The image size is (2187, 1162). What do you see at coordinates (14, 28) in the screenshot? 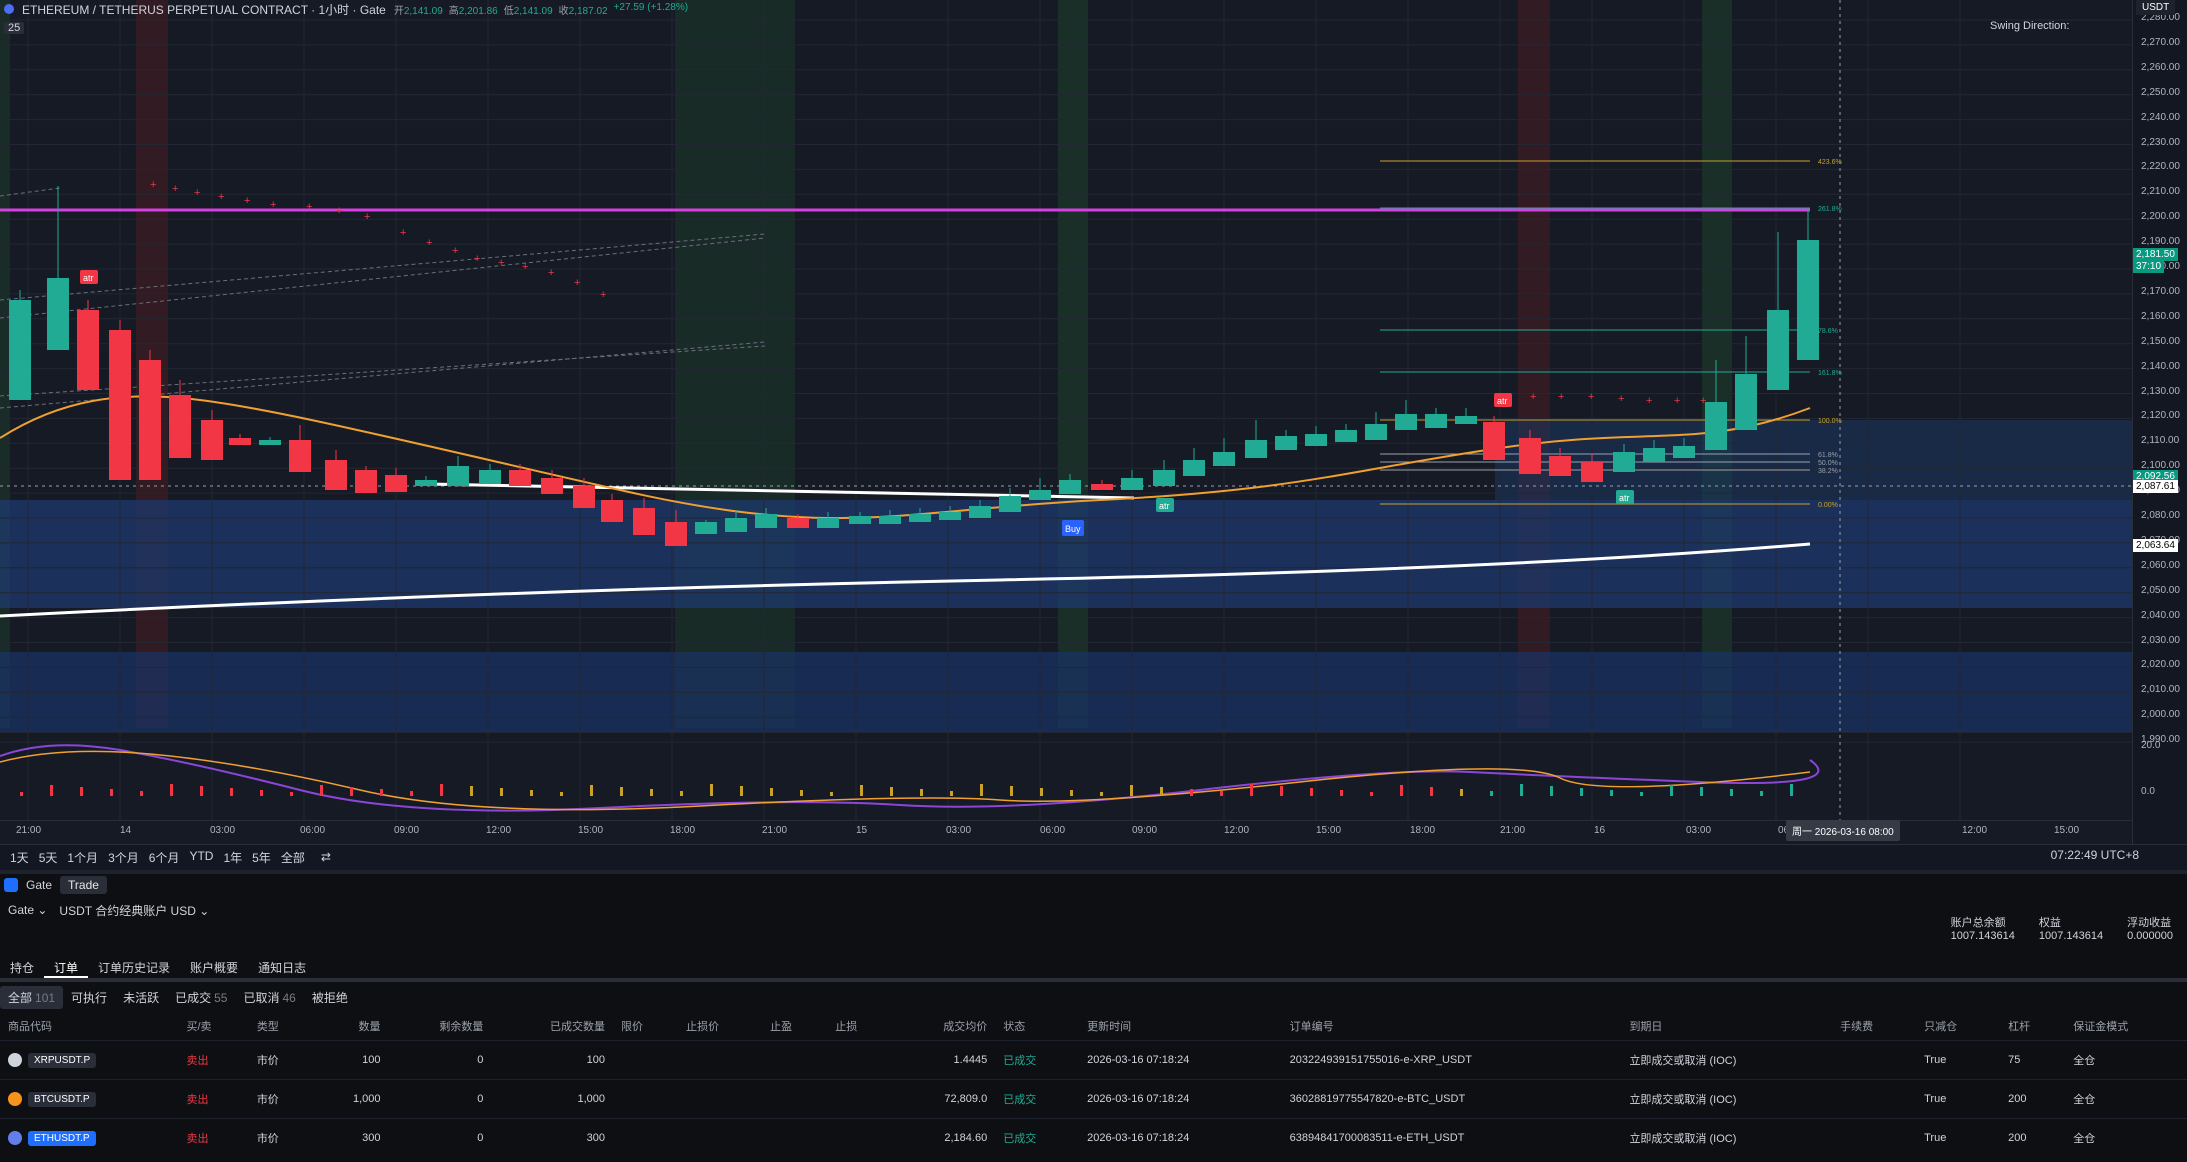
I see `interval-badge: 25` at bounding box center [14, 28].